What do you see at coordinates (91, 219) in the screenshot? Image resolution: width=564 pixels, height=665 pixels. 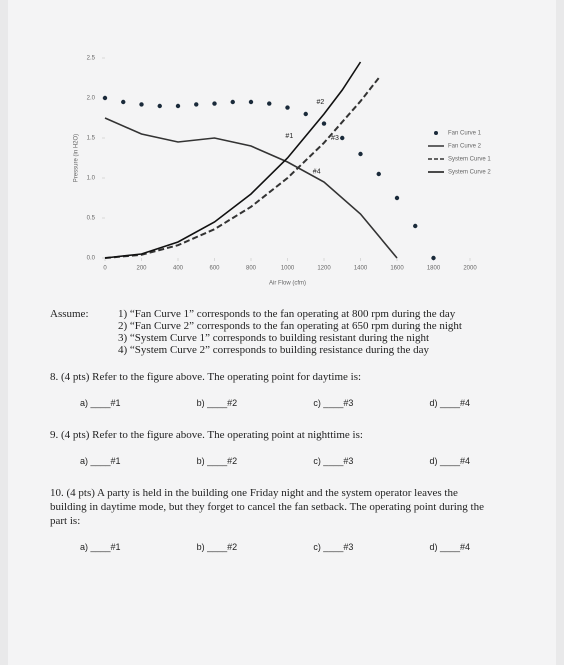 I see `y-tick-label: 0.5` at bounding box center [91, 219].